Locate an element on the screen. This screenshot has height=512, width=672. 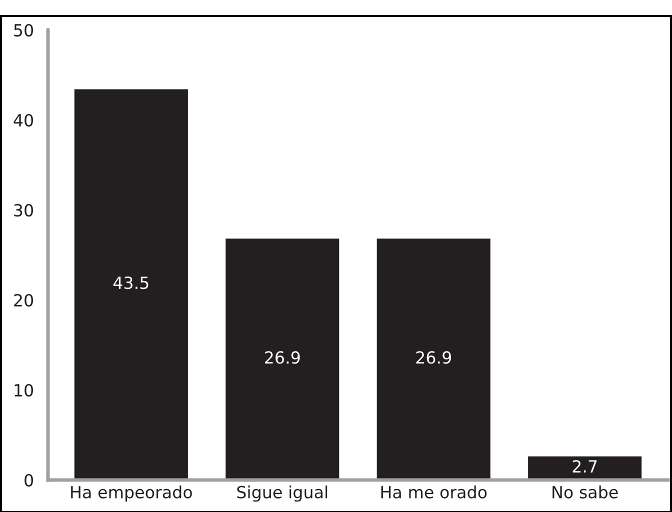
y-tick-label: 40 is located at coordinates (24, 120).